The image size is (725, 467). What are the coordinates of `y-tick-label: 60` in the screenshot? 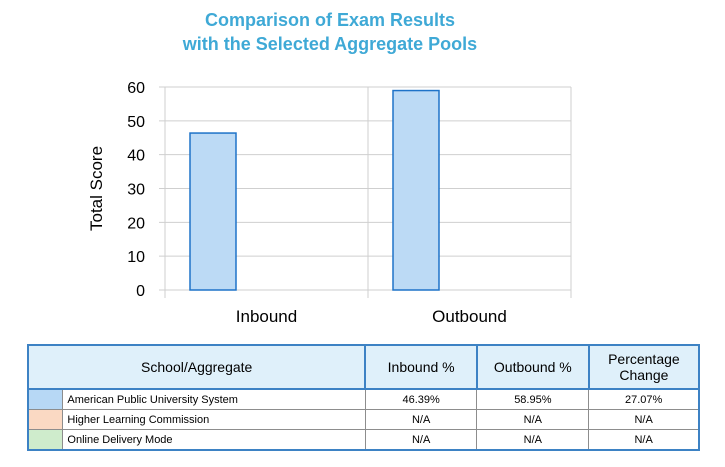 It's located at (136, 88).